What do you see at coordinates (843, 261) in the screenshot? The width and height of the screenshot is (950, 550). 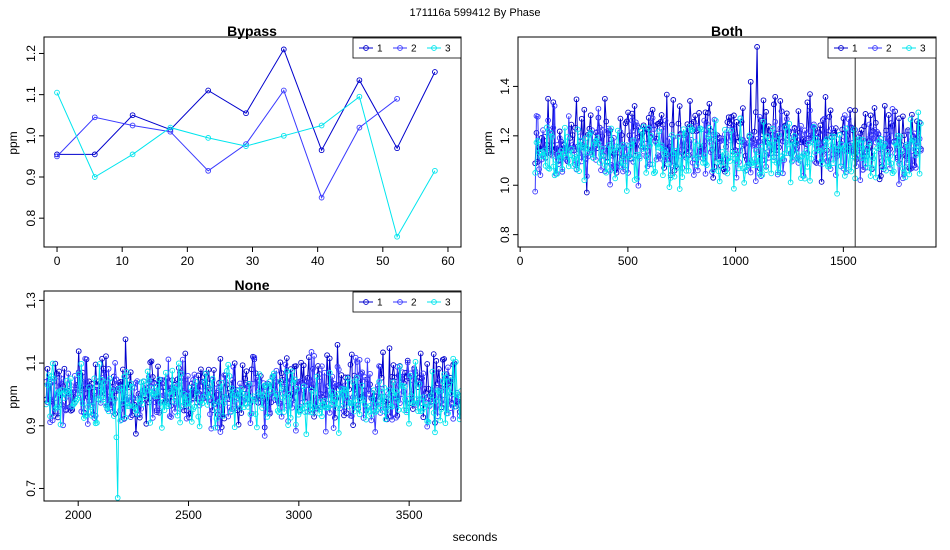 I see `x-tick-label: 1500` at bounding box center [843, 261].